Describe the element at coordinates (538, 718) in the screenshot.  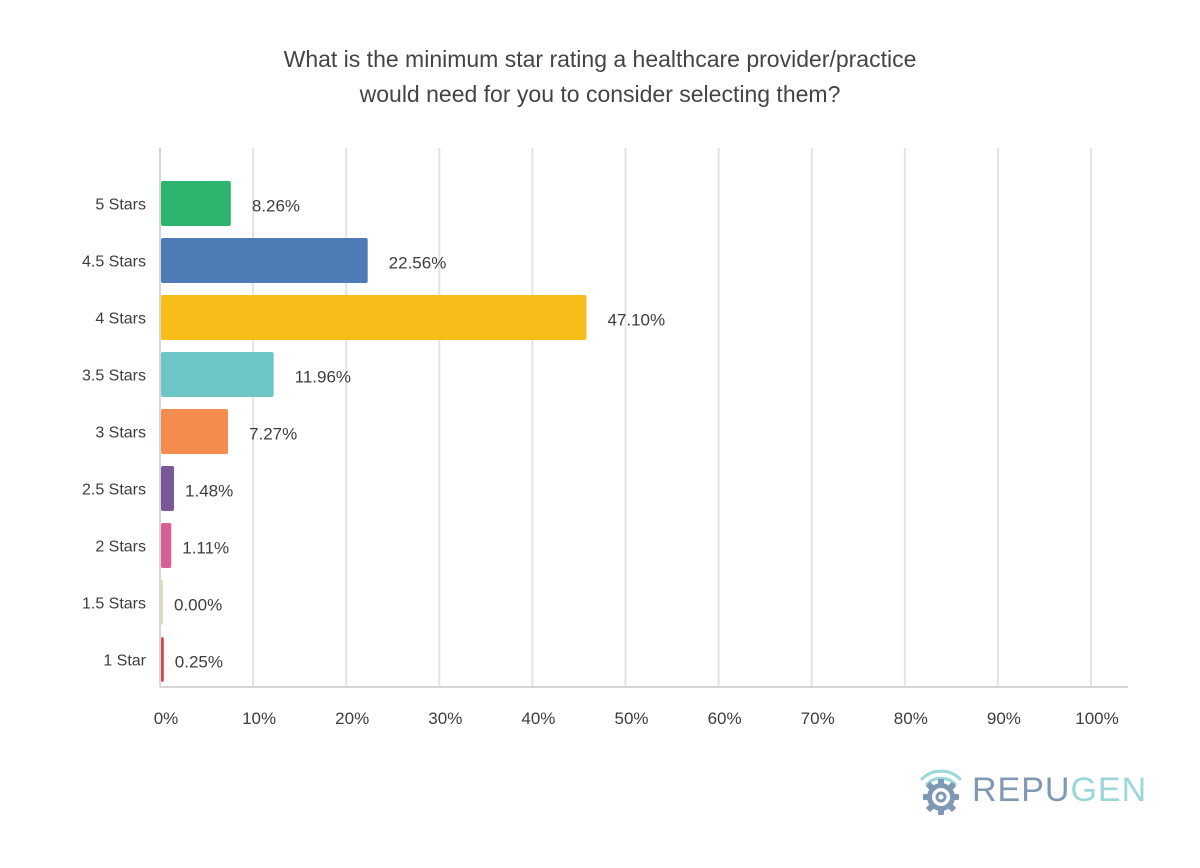
I see `x-tick-label: 40%` at that location.